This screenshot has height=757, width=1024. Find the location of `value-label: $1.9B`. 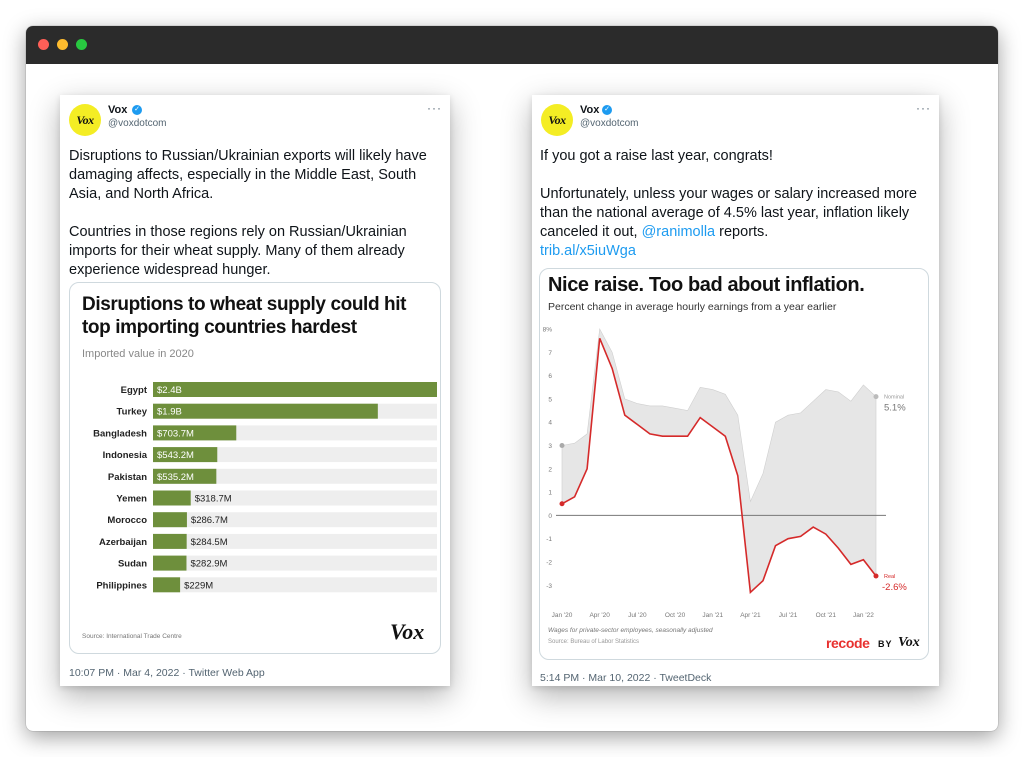

value-label: $1.9B is located at coordinates (169, 412).